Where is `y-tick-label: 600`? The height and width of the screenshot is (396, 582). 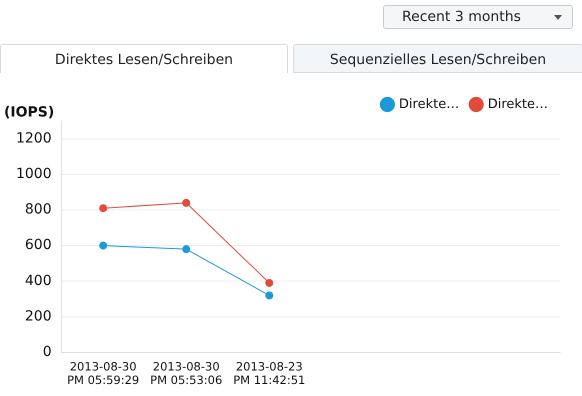 y-tick-label: 600 is located at coordinates (38, 245).